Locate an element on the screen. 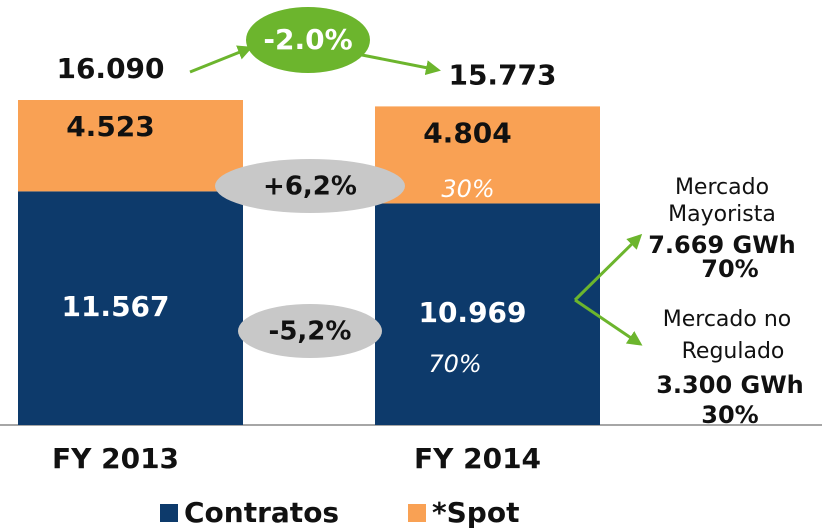 Image resolution: width=840 pixels, height=531 pixels. note-text: 70% is located at coordinates (729, 269).